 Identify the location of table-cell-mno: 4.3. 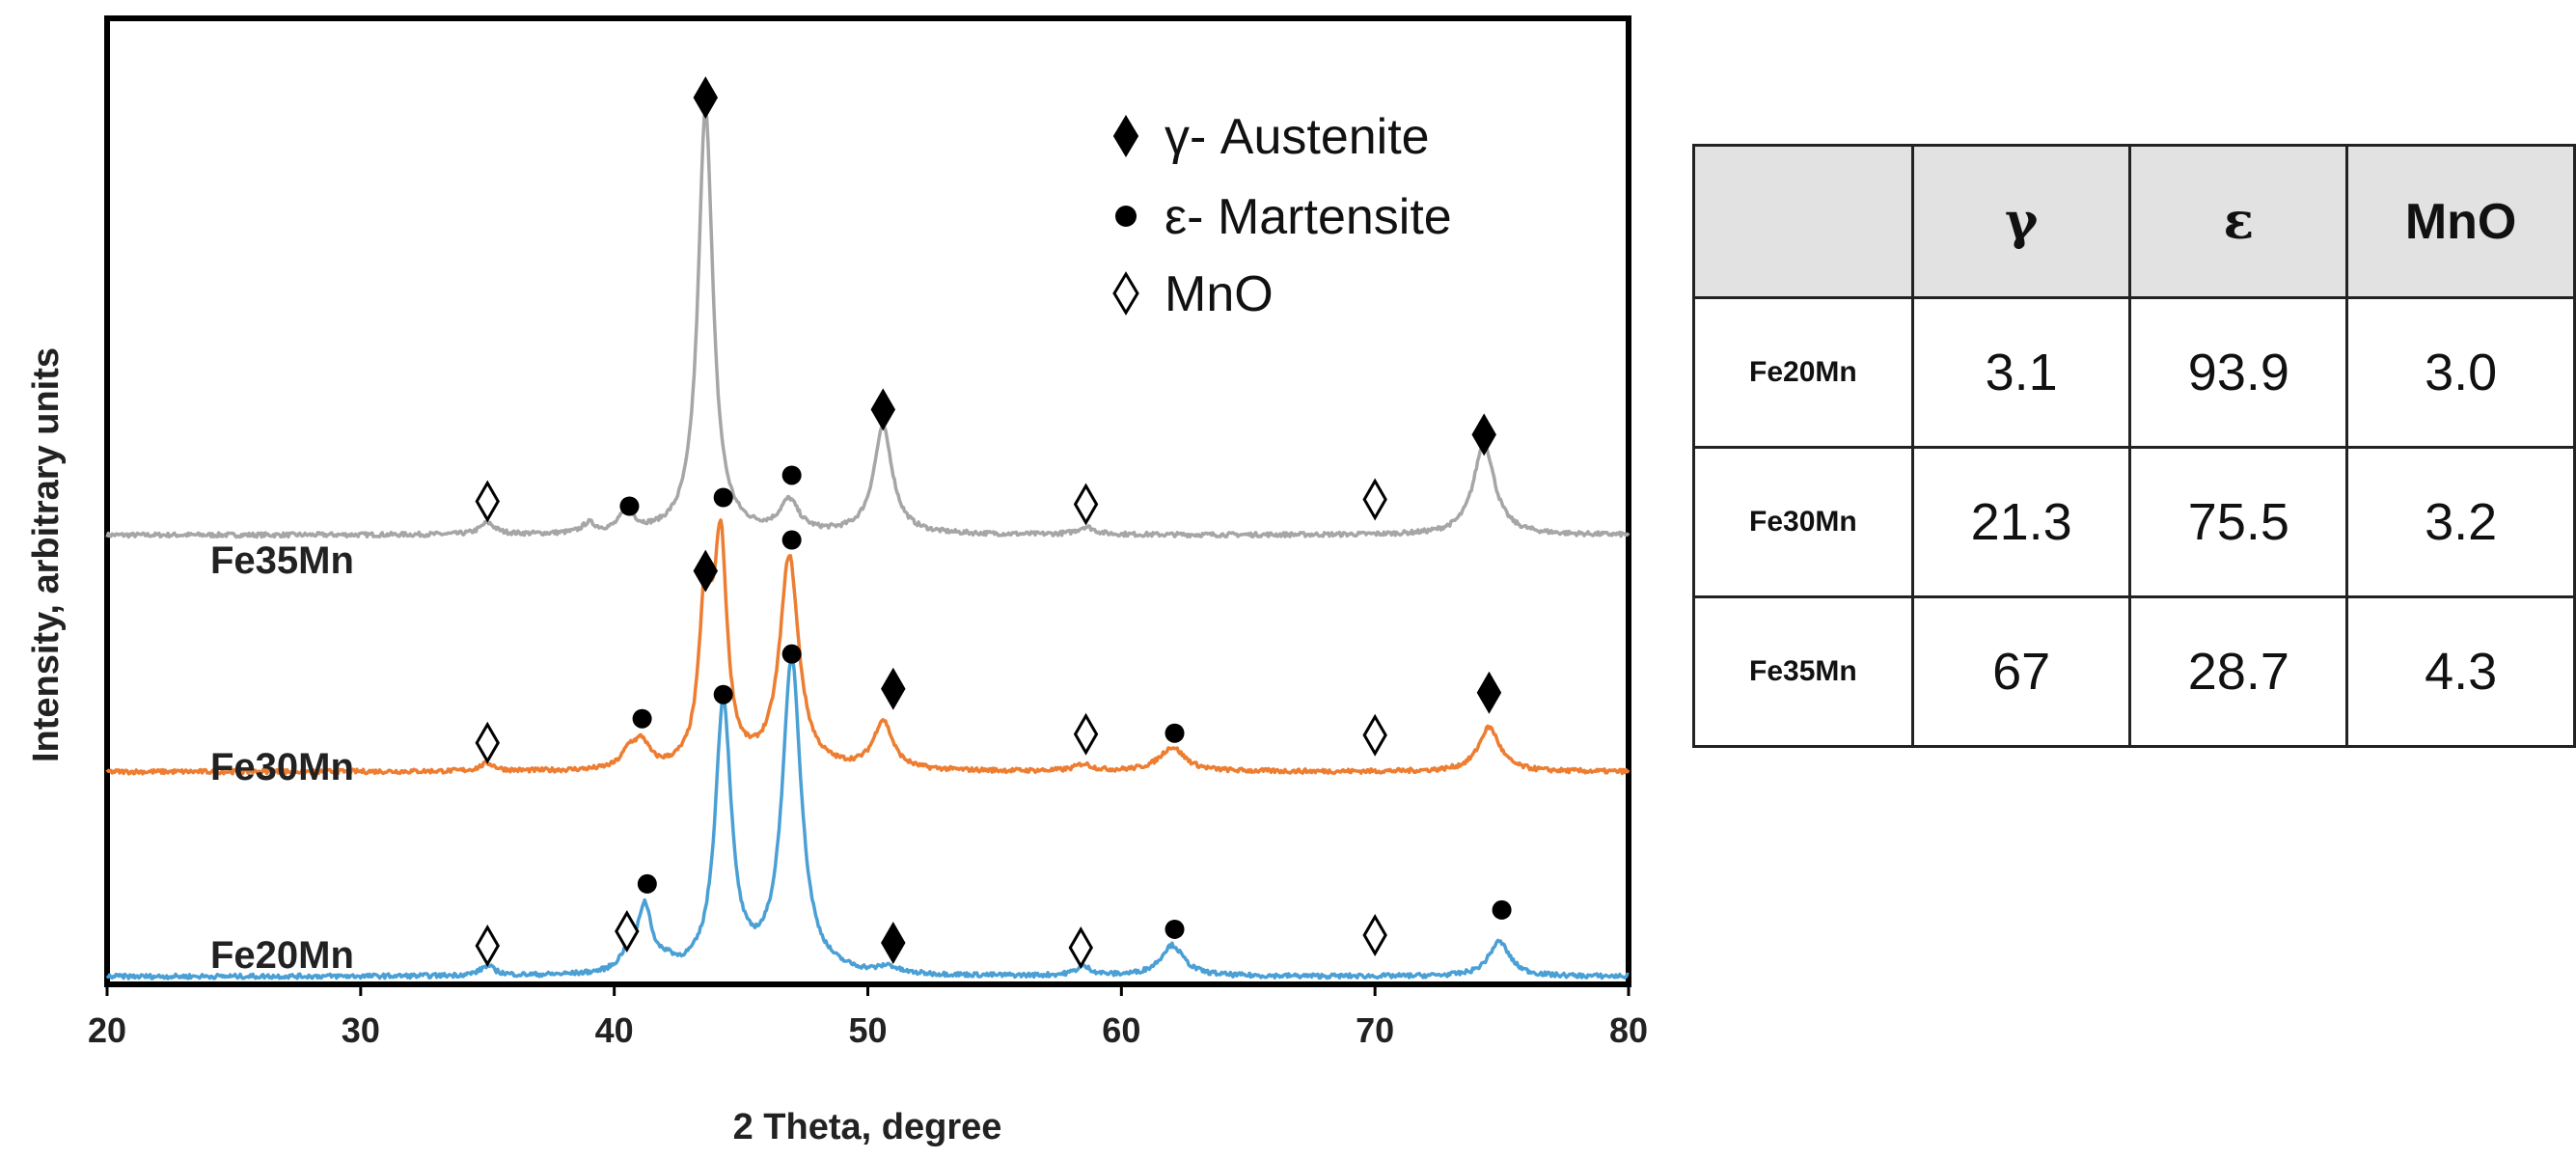
(2460, 671).